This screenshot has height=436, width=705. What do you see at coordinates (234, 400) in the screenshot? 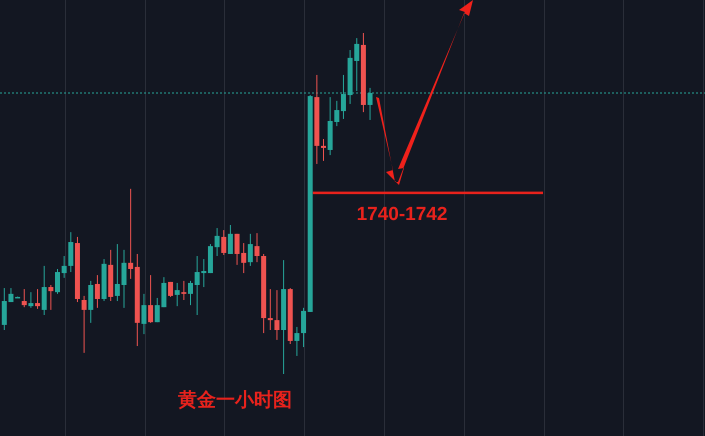
I see `text: 黄金一小时图` at bounding box center [234, 400].